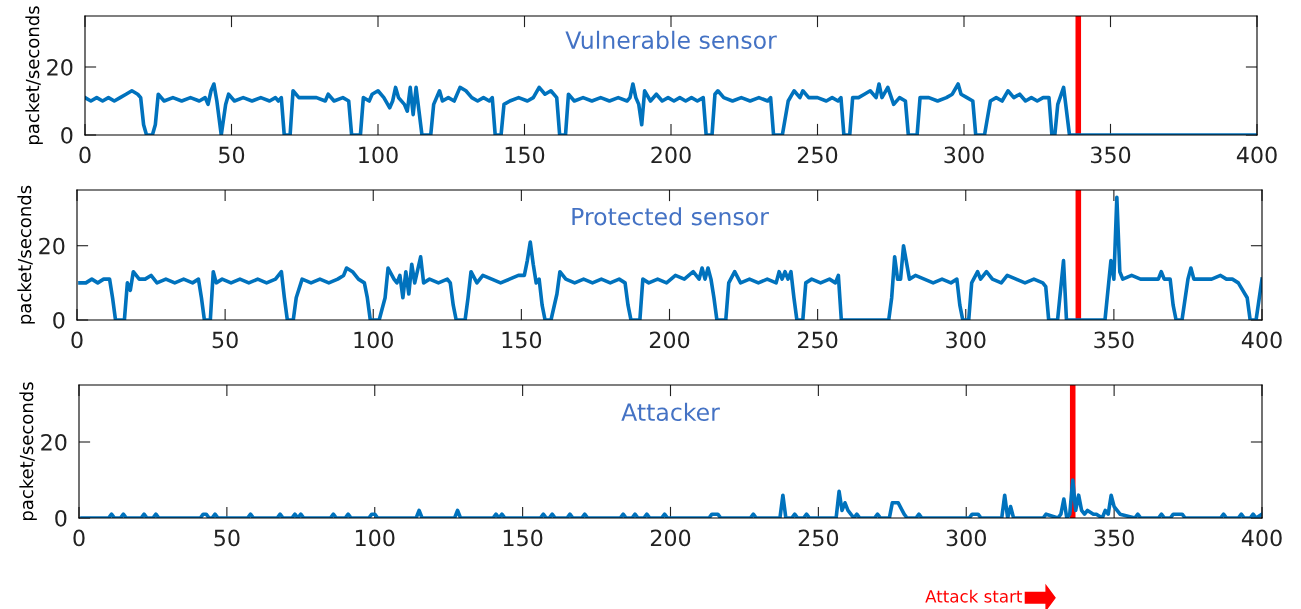  I want to click on text: Vulnerable sensor, so click(671, 40).